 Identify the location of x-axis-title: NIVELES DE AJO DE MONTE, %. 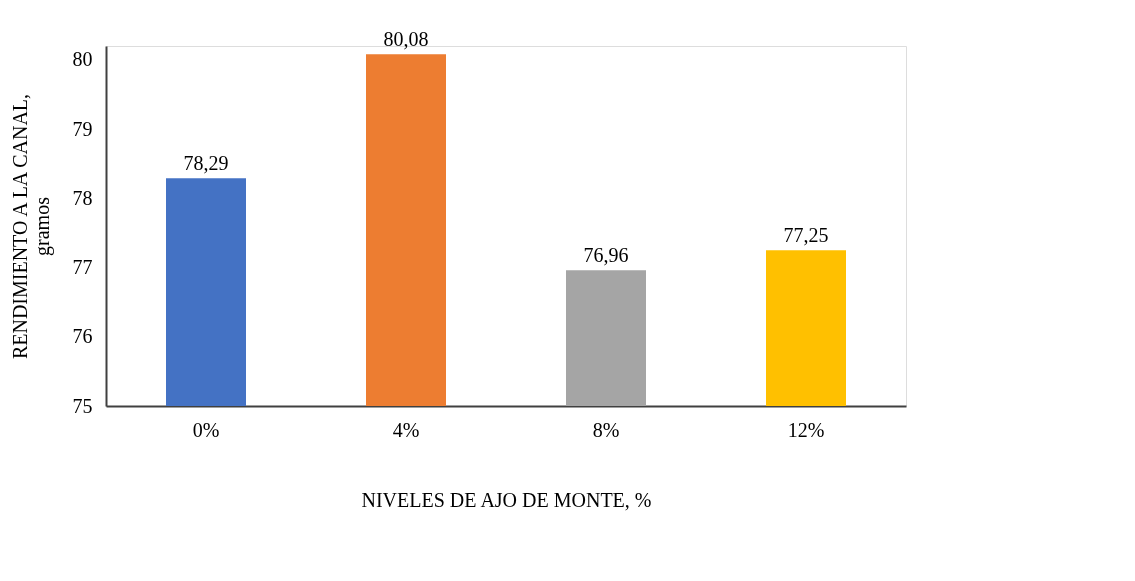
(506, 499).